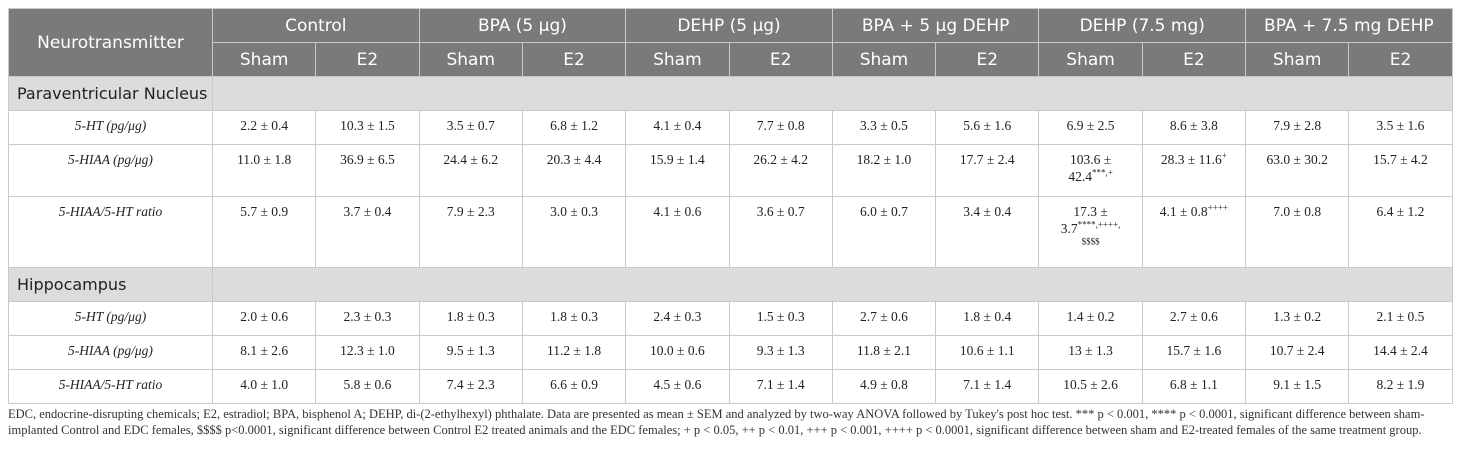 The image size is (1460, 462). I want to click on table-cell: 3.3 ± 0.5, so click(884, 127).